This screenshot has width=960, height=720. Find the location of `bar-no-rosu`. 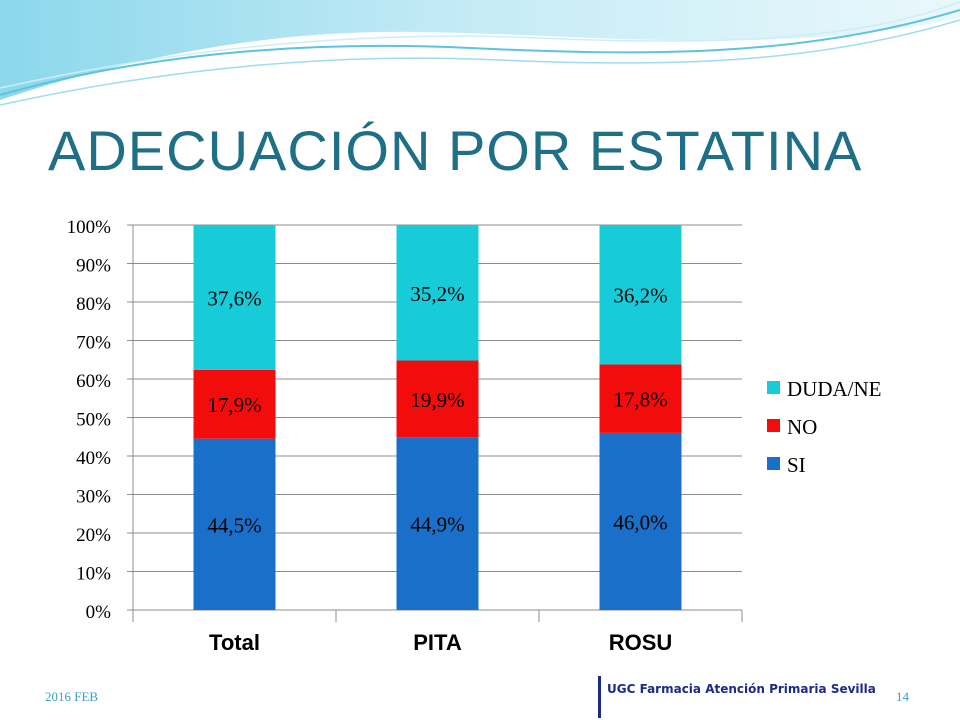

bar-no-rosu is located at coordinates (640, 398).